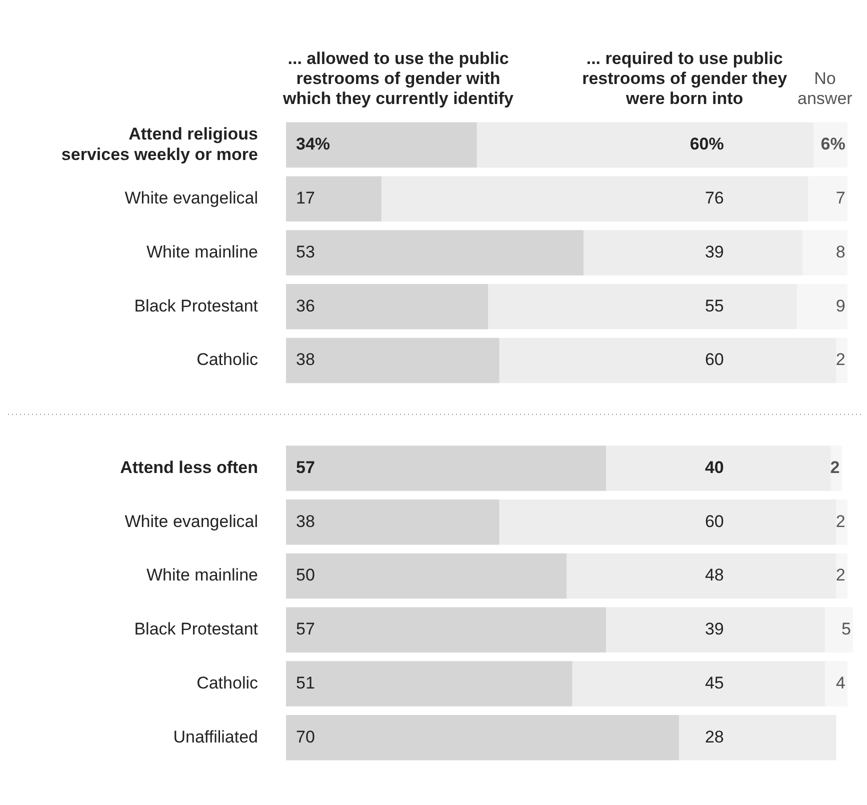 The image size is (867, 805). What do you see at coordinates (189, 467) in the screenshot?
I see `y-tick-label: Attend less often` at bounding box center [189, 467].